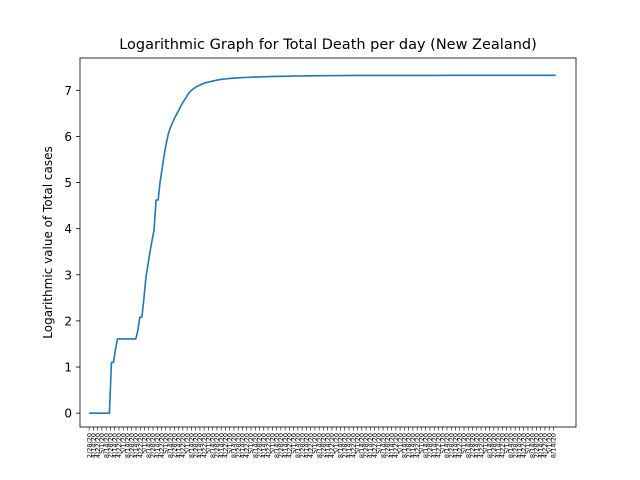 This screenshot has height=480, width=640. Describe the element at coordinates (68, 137) in the screenshot. I see `y-tick-label: 6` at that location.